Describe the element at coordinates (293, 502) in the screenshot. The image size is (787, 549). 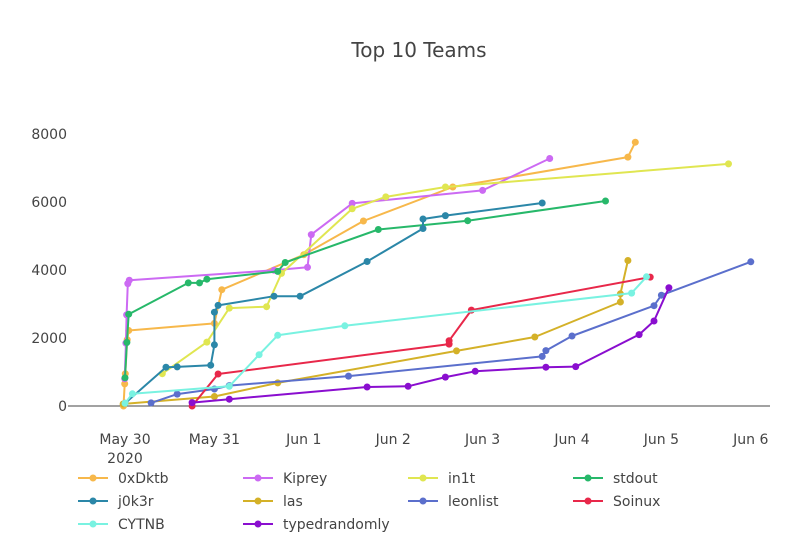
I see `legend-label: las` at that location.